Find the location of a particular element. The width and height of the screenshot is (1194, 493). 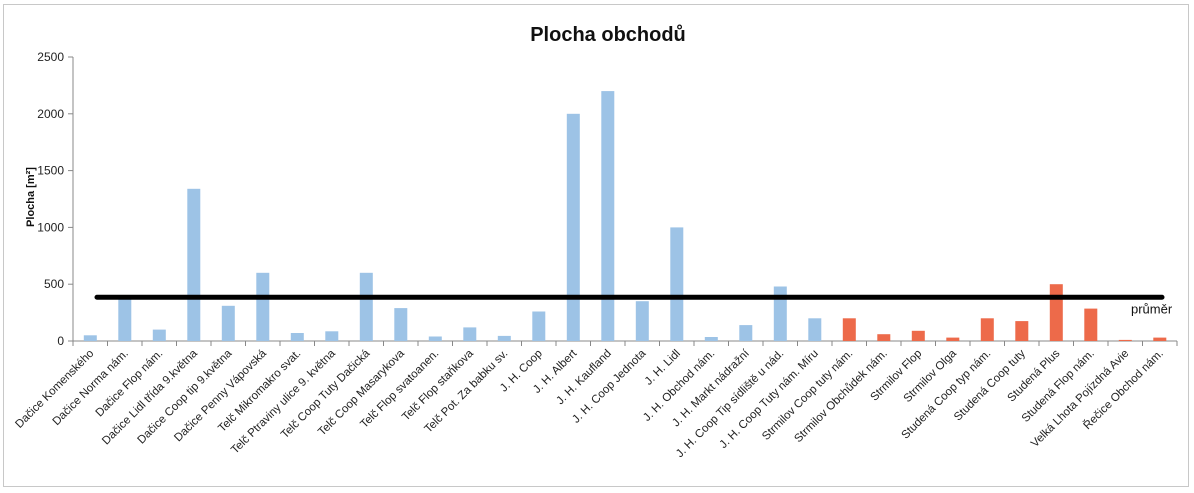

y-tick-label: 500 is located at coordinates (54, 284).